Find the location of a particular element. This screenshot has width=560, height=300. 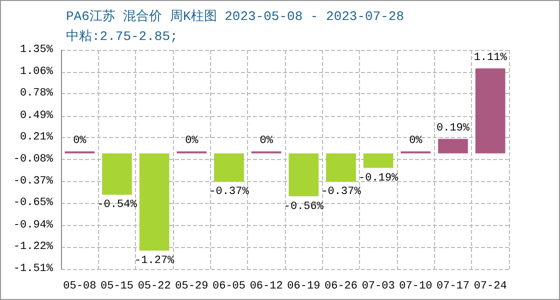

x-tick-label: 06-26 is located at coordinates (341, 286).